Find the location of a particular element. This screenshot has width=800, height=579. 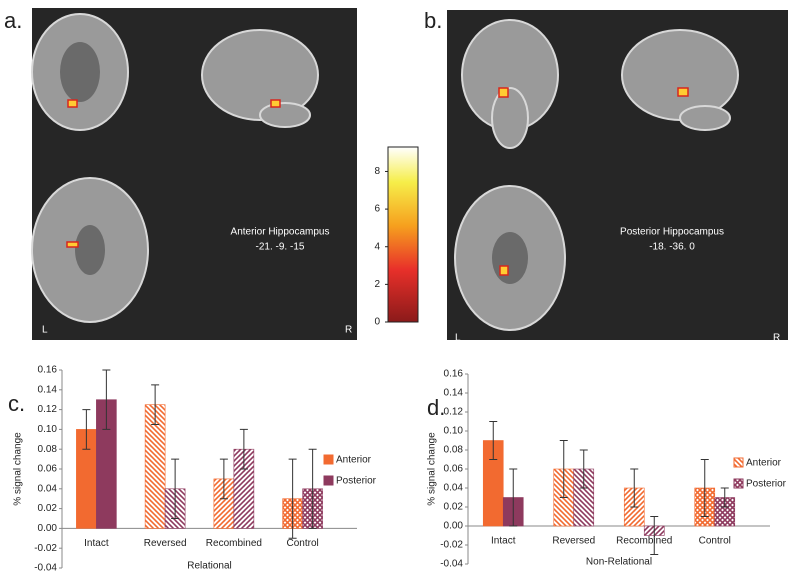

panel-label: c. is located at coordinates (16, 403).